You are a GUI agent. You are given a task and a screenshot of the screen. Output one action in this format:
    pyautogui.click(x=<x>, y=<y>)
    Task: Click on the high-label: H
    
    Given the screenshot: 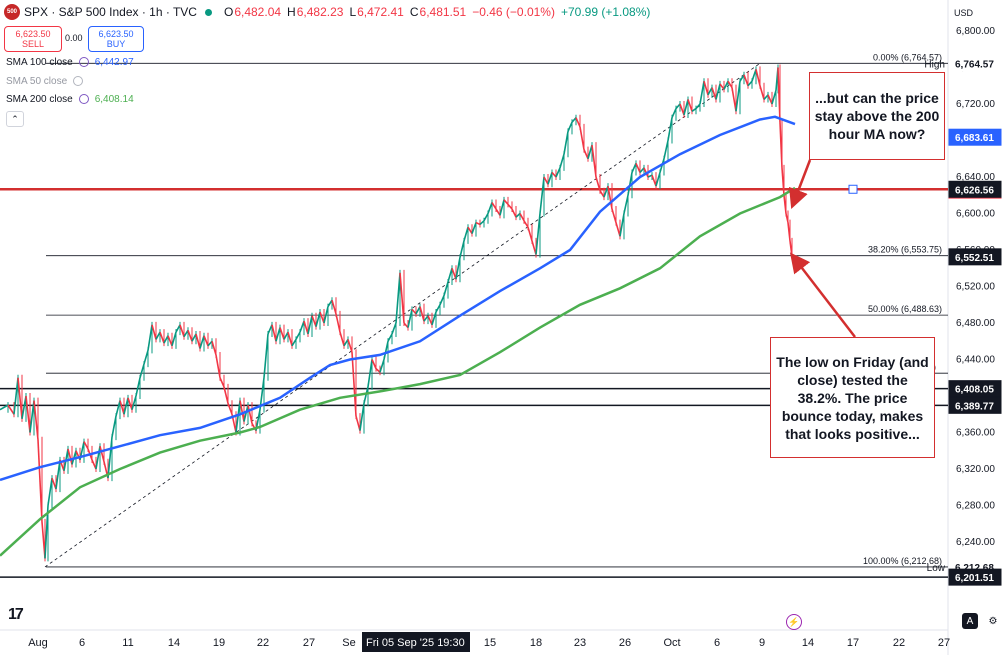 What is the action you would take?
    pyautogui.click(x=291, y=12)
    